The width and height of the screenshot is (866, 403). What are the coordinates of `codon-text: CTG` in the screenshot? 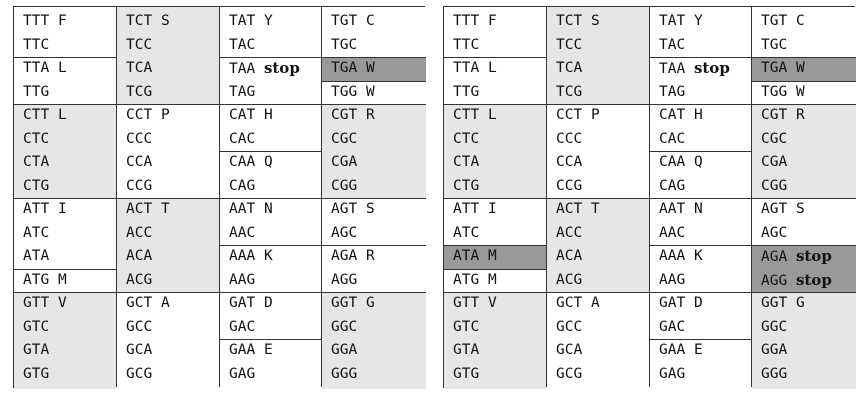 It's located at (466, 185).